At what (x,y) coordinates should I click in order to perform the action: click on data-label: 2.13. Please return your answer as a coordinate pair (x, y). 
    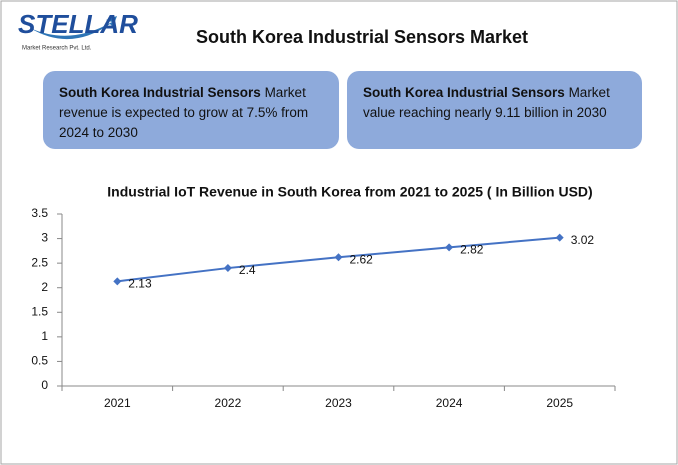
    Looking at the image, I should click on (140, 283).